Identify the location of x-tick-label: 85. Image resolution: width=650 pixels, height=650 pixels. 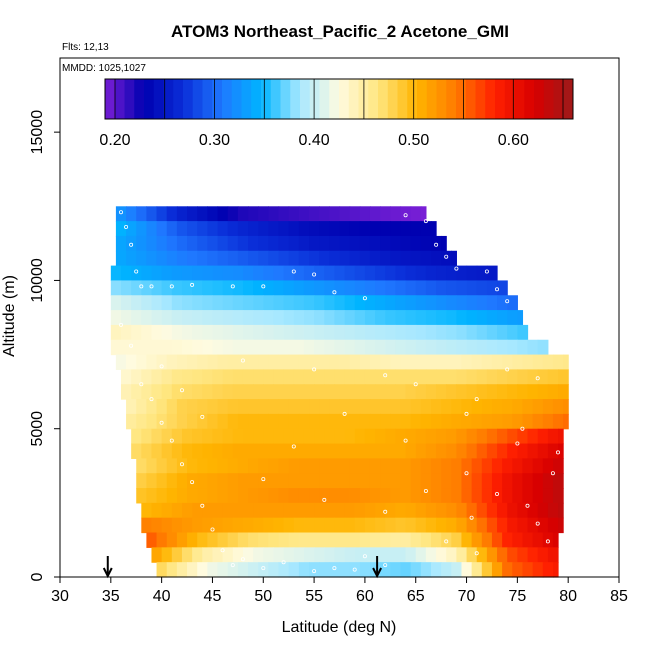
(619, 596).